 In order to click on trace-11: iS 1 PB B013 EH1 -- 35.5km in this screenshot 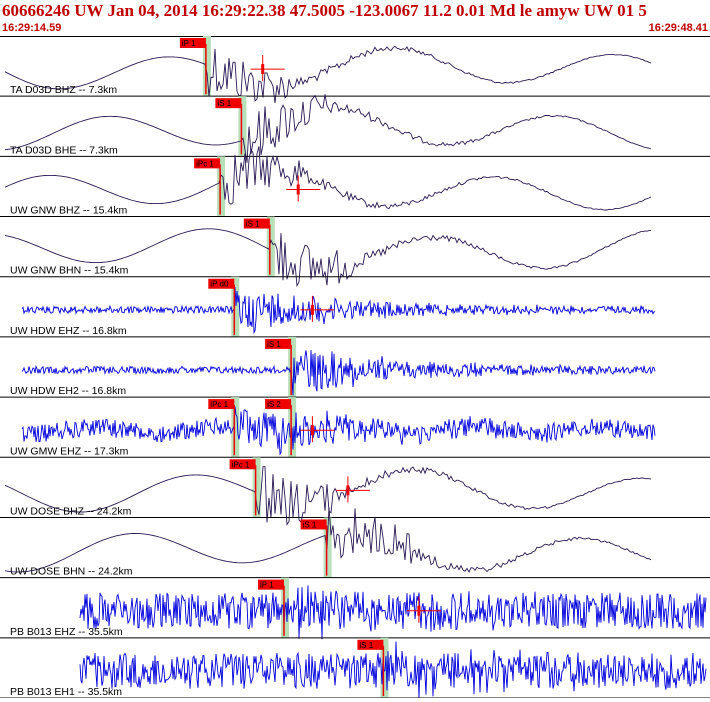, I will do `click(355, 668)`.